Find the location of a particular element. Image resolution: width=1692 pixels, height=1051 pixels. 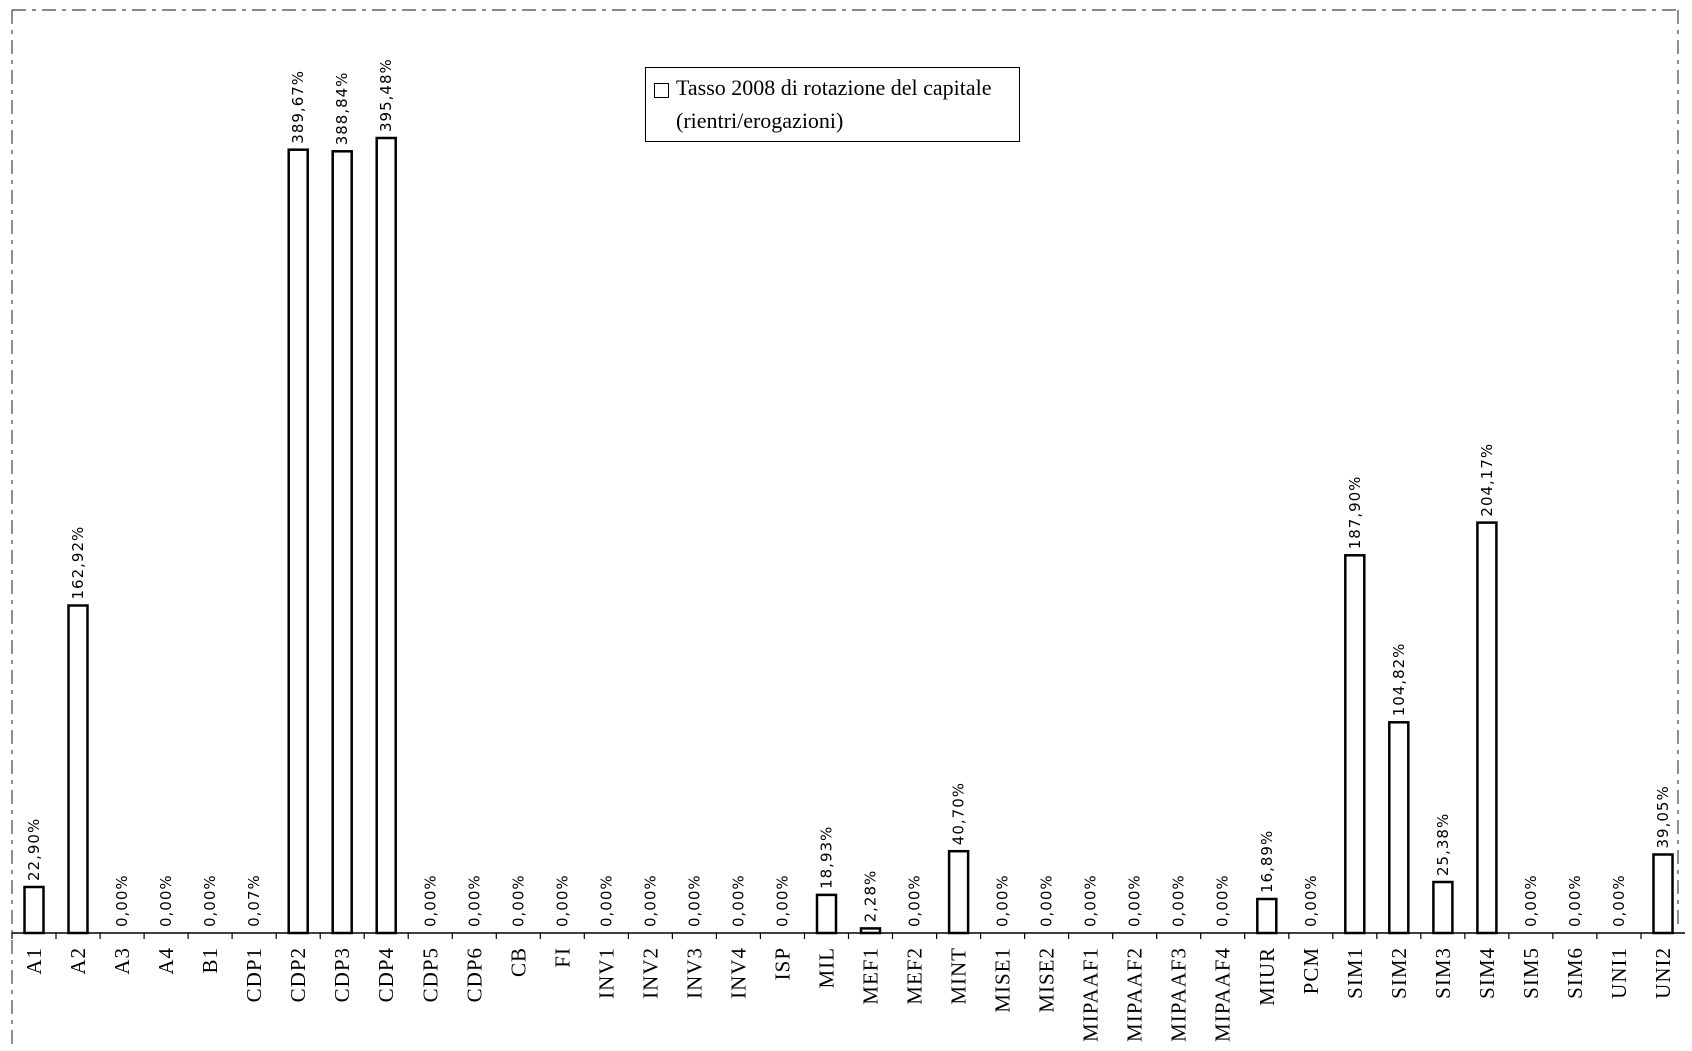

x-tick-label-inv3: INV3 is located at coordinates (694, 973).